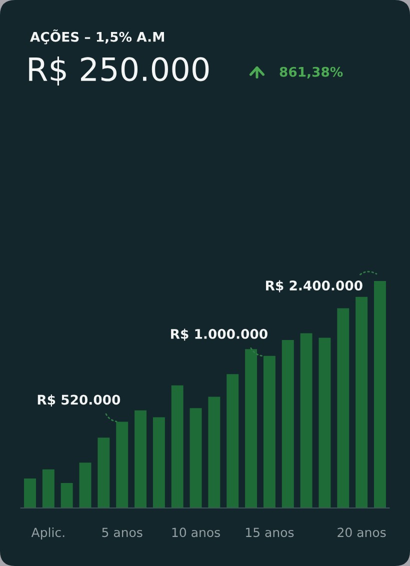 Image resolution: width=410 pixels, height=566 pixels. Describe the element at coordinates (362, 533) in the screenshot. I see `x-tick-label: 20 anos` at that location.